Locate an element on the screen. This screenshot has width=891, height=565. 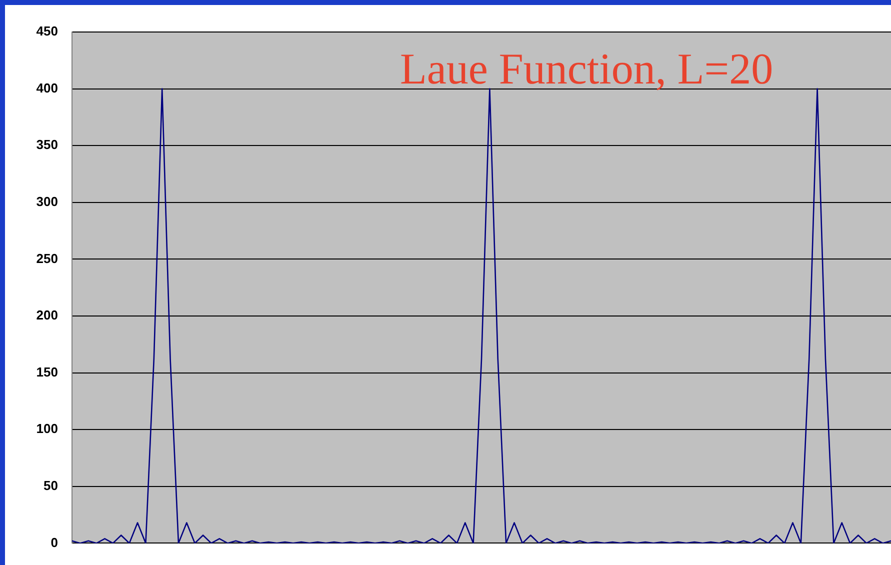
y-tick-label: 350 is located at coordinates (47, 144).